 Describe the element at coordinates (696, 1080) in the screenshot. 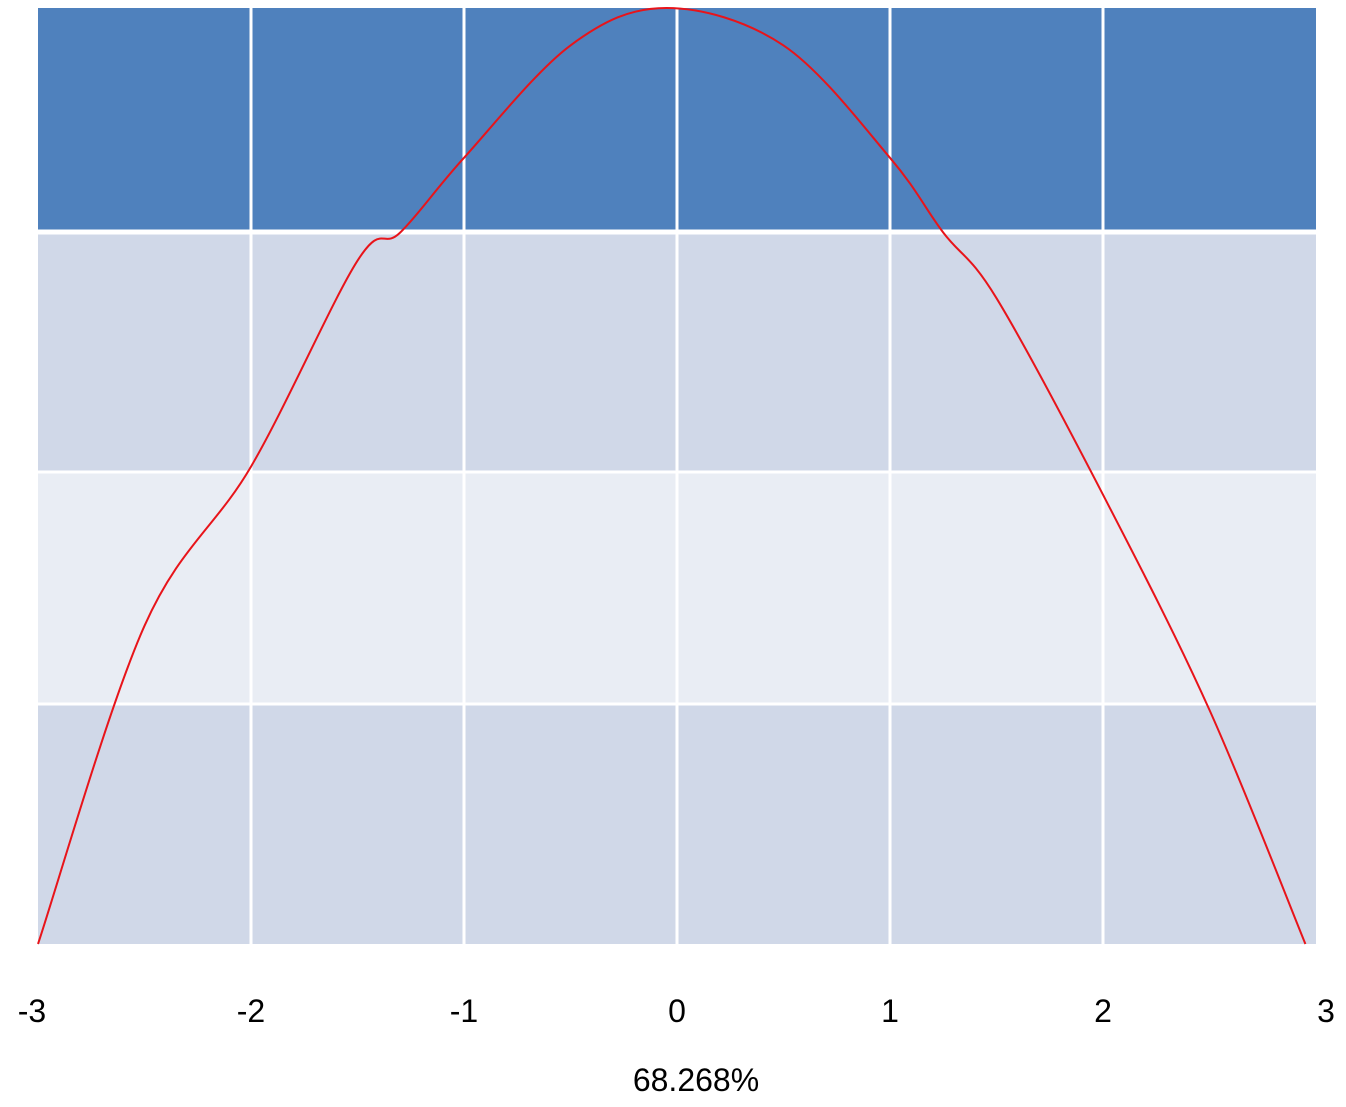

I see `caption: 68.268%` at that location.